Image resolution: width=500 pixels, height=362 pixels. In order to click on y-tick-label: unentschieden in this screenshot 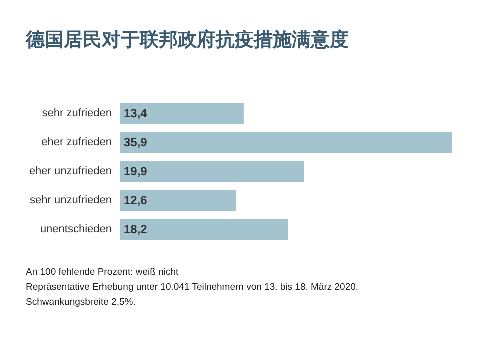, I will do `click(76, 230)`.